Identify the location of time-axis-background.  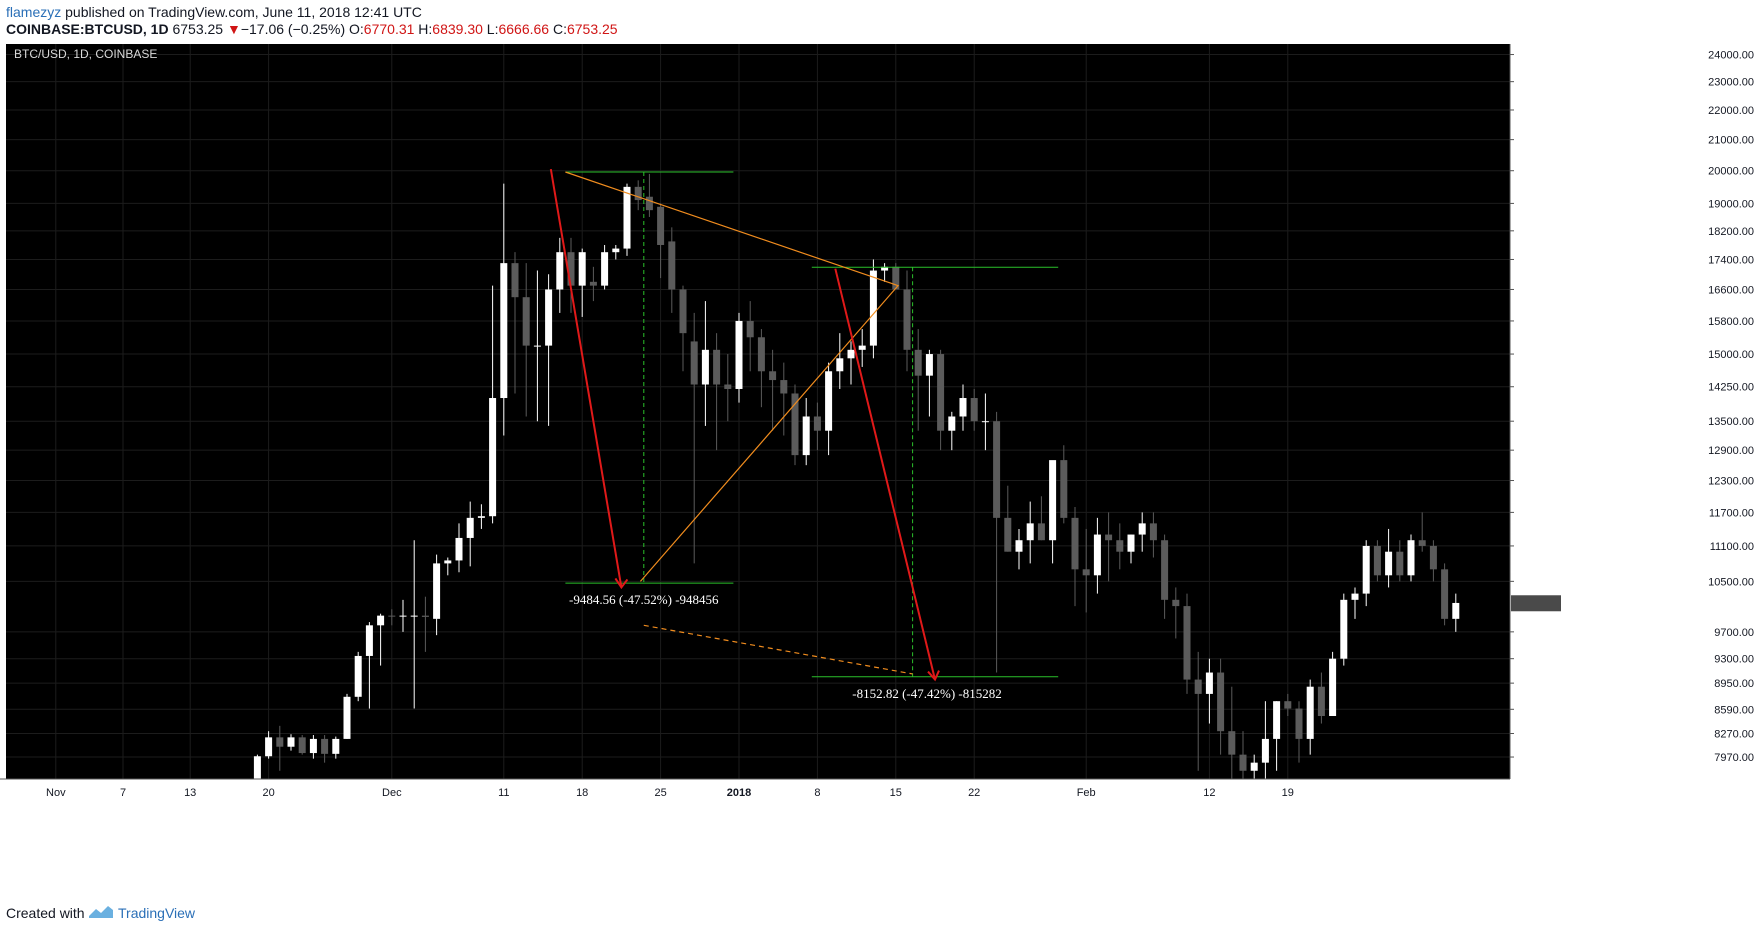
(881, 837).